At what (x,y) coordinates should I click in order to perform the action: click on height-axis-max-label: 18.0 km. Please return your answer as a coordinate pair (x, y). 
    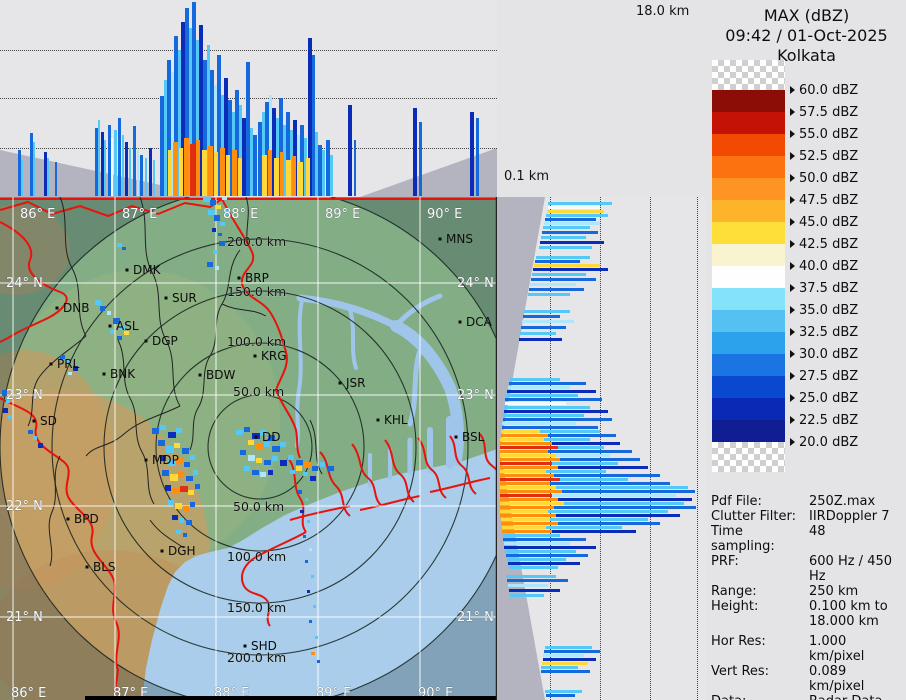
    Looking at the image, I should click on (663, 11).